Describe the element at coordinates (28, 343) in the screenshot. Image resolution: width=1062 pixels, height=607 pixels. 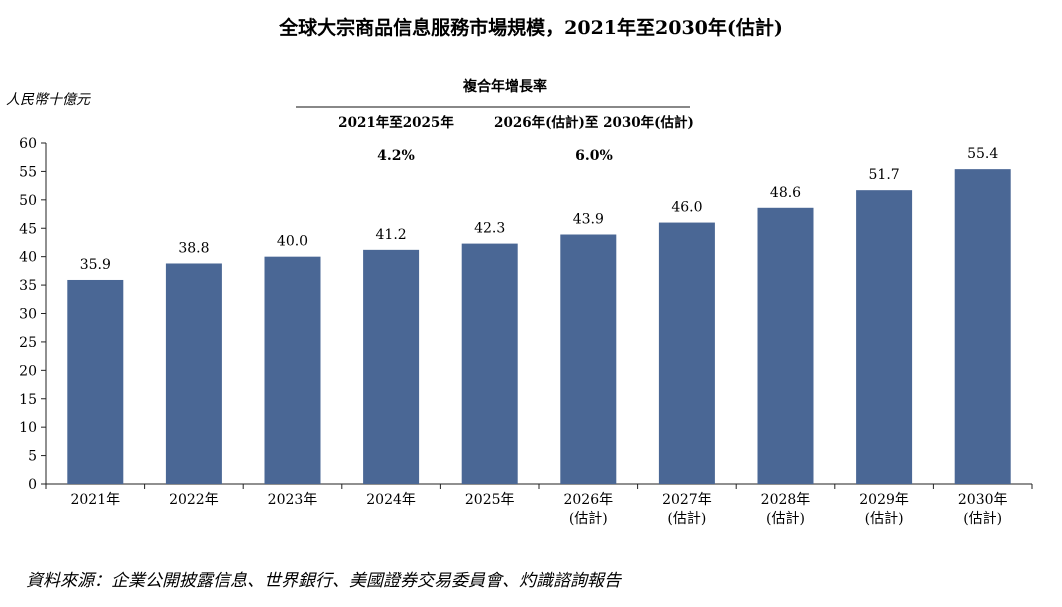
I see `y-tick-label: 25` at that location.